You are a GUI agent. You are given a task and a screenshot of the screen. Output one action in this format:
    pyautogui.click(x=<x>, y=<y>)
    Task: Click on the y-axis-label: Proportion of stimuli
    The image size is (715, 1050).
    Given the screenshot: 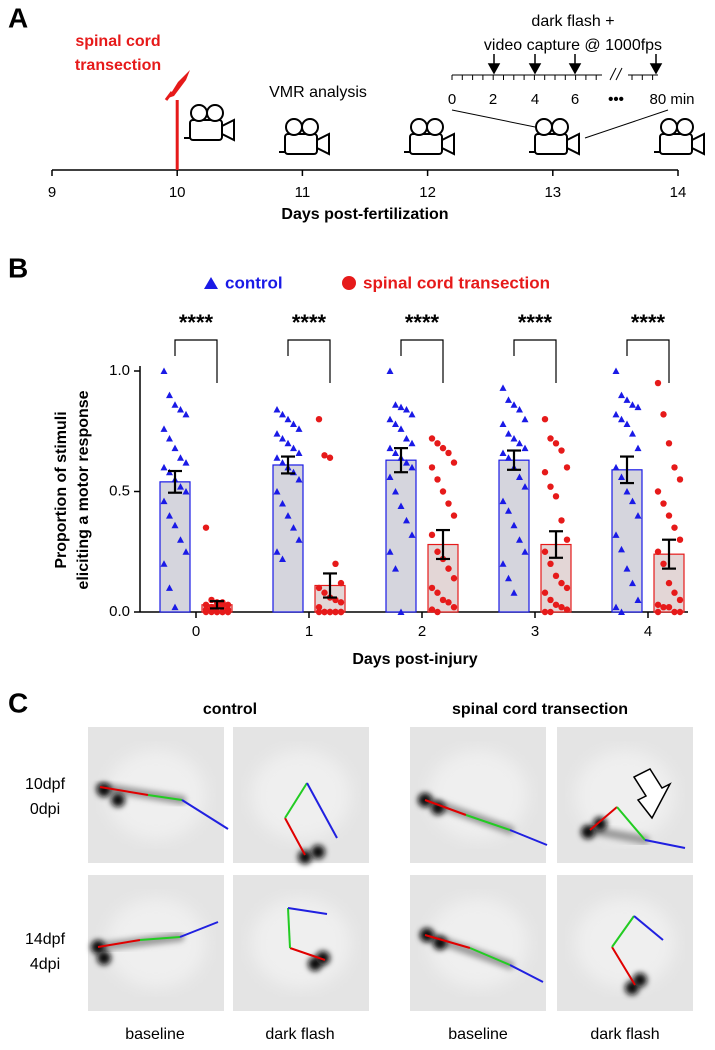 What is the action you would take?
    pyautogui.click(x=61, y=489)
    